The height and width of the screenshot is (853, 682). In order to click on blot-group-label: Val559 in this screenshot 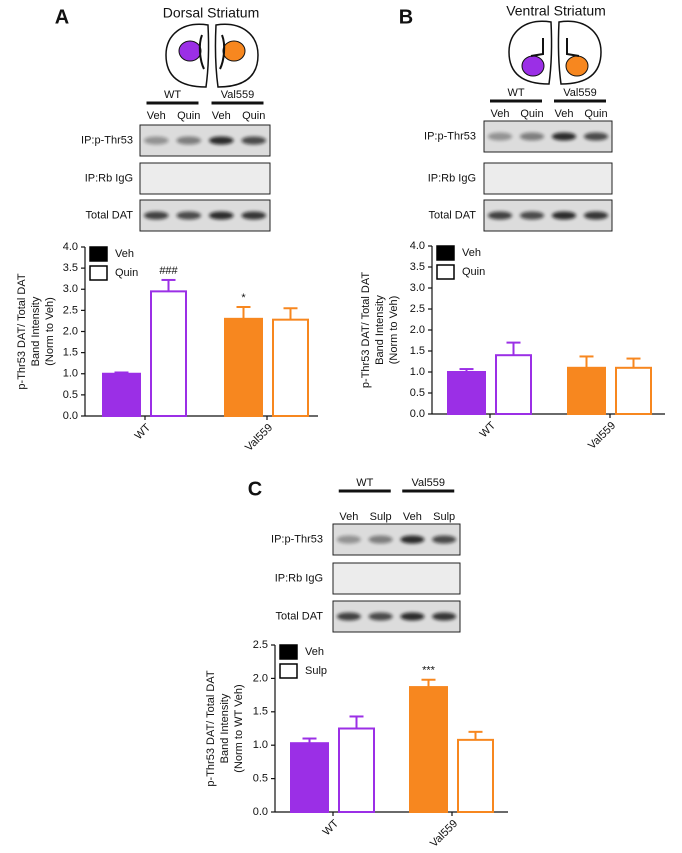, I will do `click(579, 93)`.